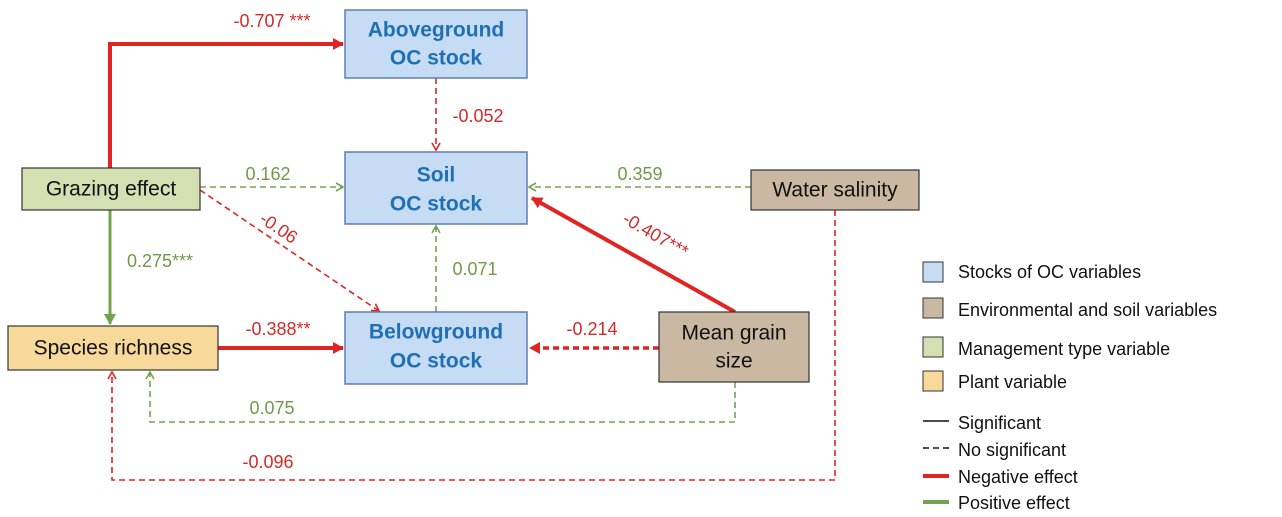  What do you see at coordinates (999, 423) in the screenshot?
I see `legend-label: Significant` at bounding box center [999, 423].